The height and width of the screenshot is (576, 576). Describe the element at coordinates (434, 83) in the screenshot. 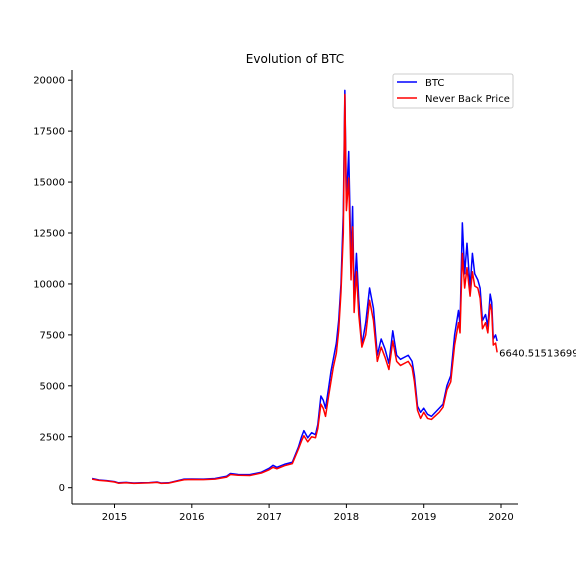

I see `legend-label-btc: BTC` at that location.